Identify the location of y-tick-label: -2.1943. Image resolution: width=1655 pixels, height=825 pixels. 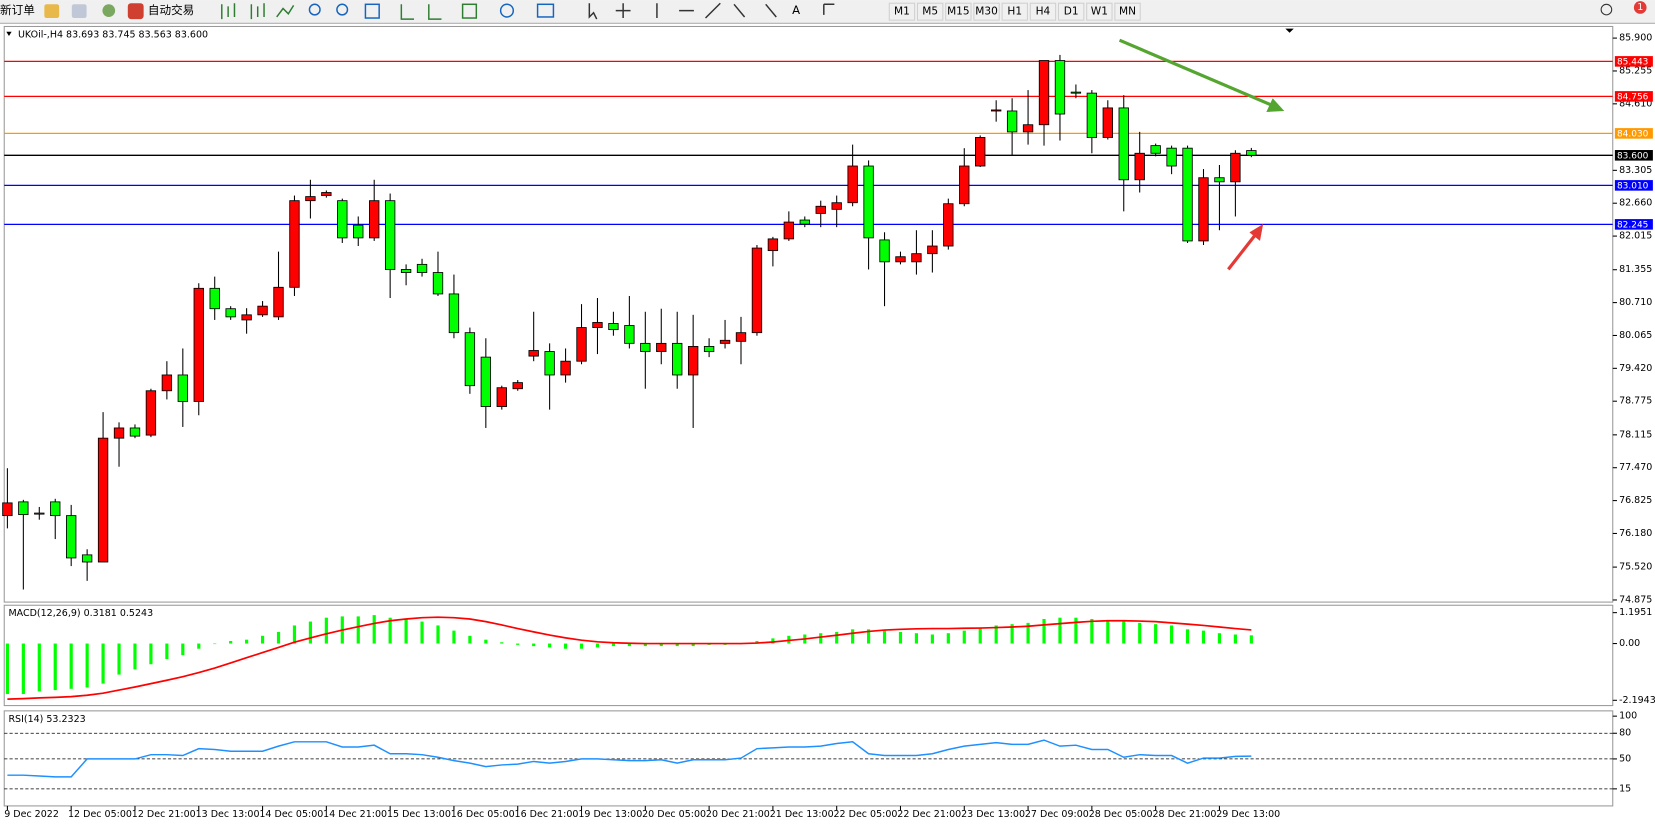
(1637, 700).